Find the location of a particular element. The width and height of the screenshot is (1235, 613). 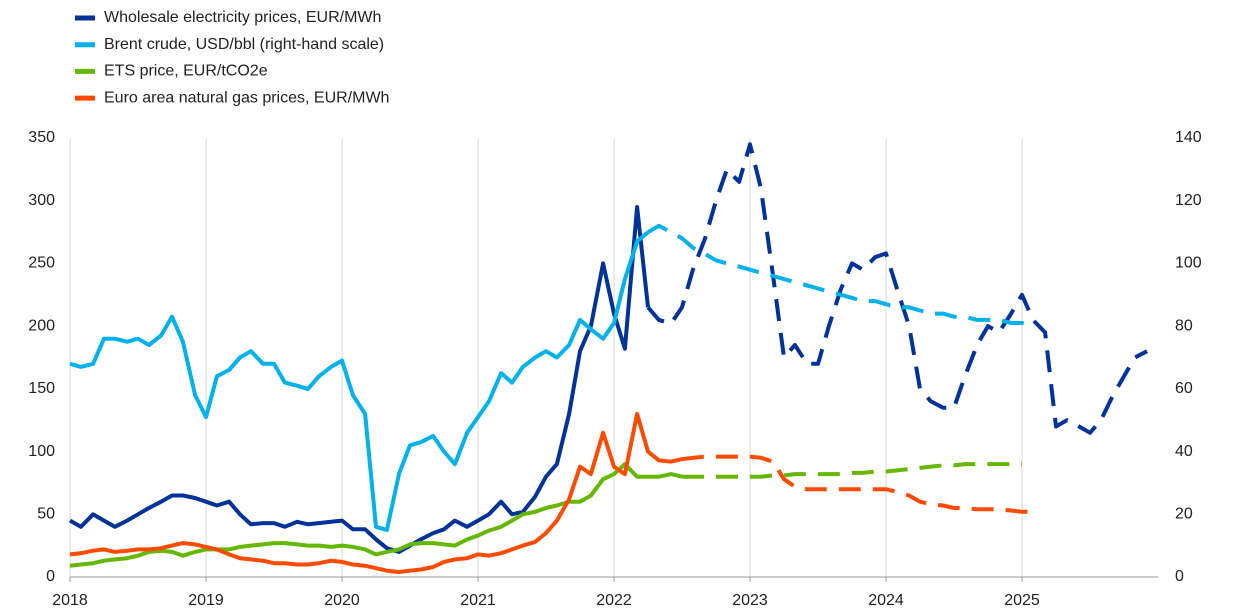

y-tick-label: 350 is located at coordinates (41, 137).